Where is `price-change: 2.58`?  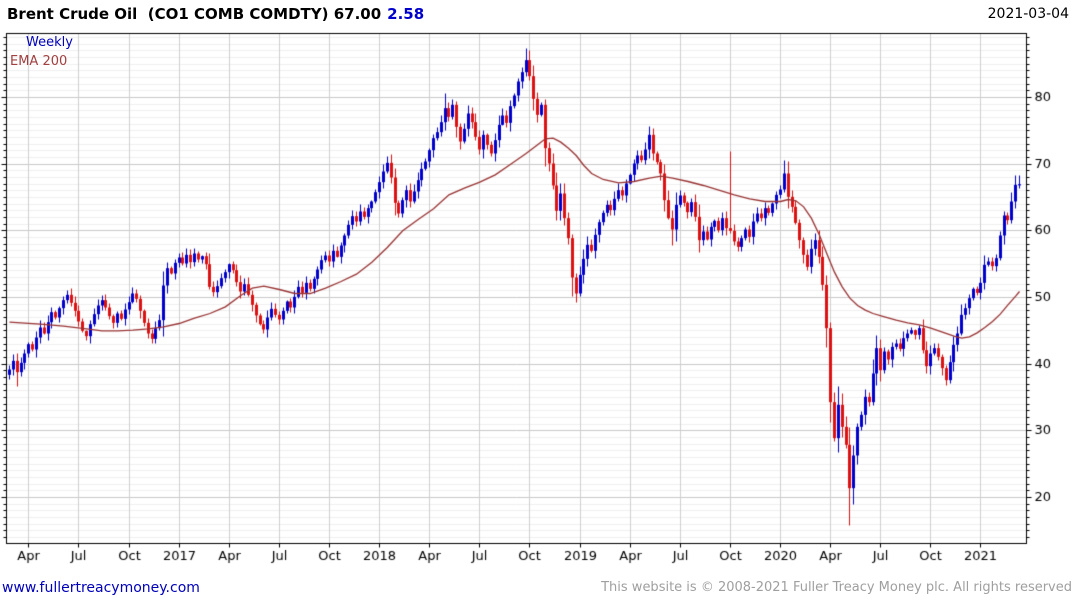 price-change: 2.58 is located at coordinates (406, 14).